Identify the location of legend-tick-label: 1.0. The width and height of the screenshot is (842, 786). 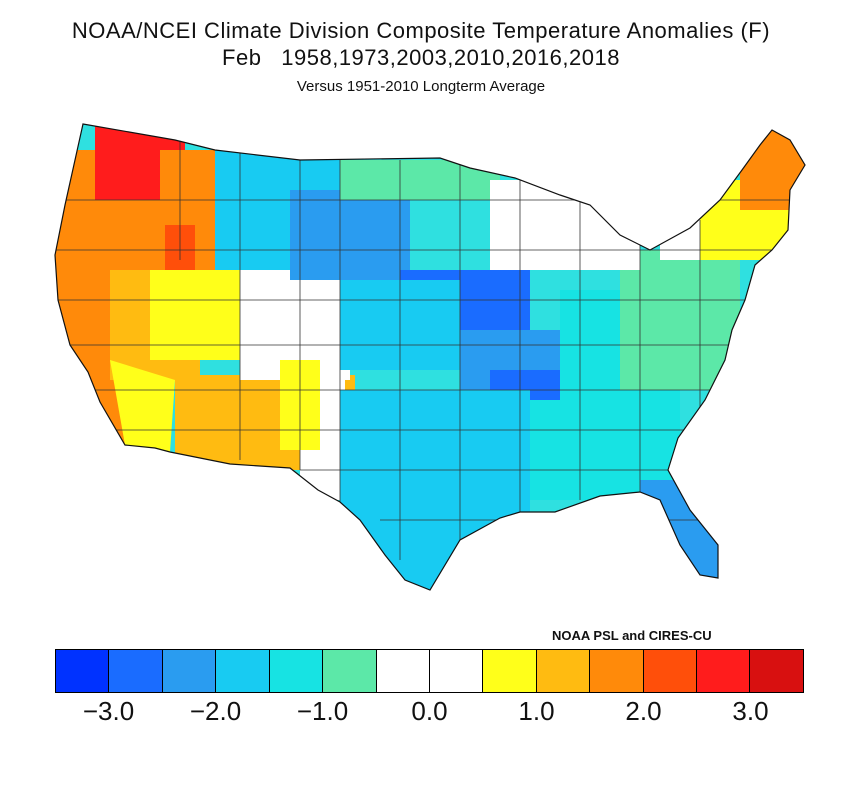
(536, 711).